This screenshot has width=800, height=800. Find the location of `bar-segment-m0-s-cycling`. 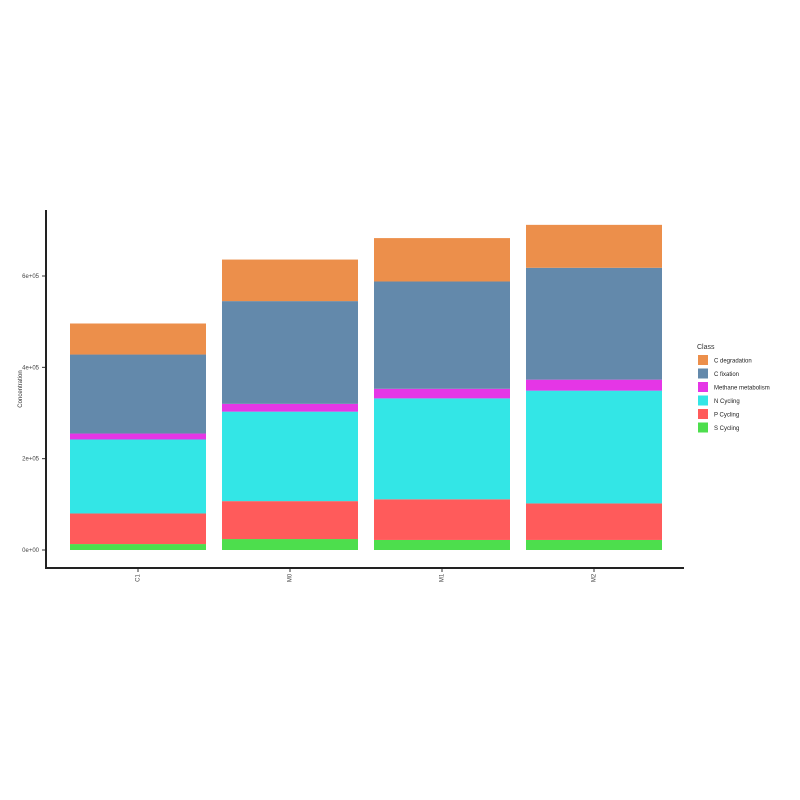

bar-segment-m0-s-cycling is located at coordinates (290, 544).